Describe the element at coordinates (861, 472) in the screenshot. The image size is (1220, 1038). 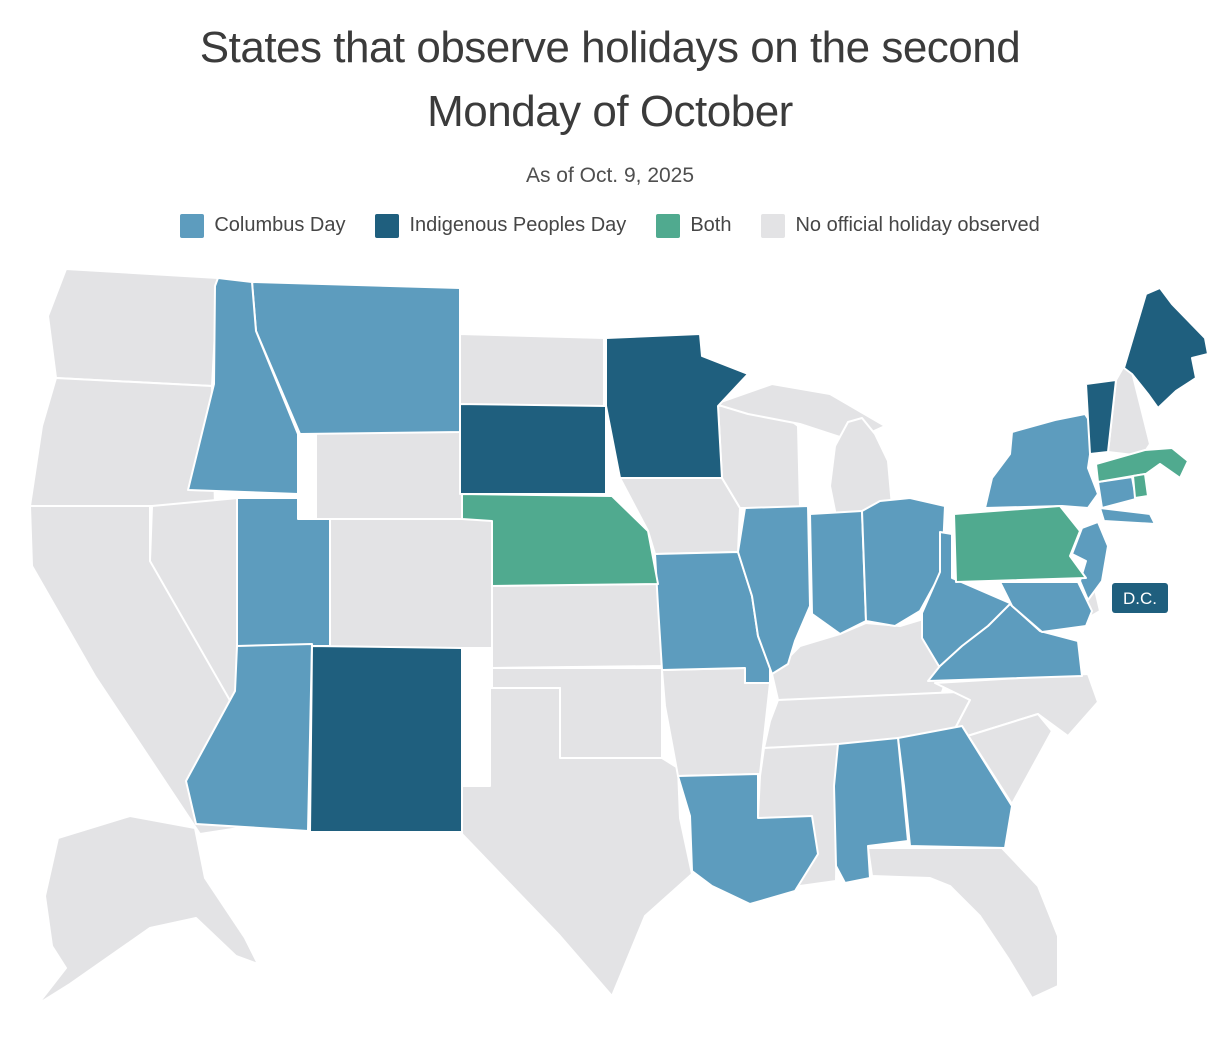
I see `state-michigan-lower` at that location.